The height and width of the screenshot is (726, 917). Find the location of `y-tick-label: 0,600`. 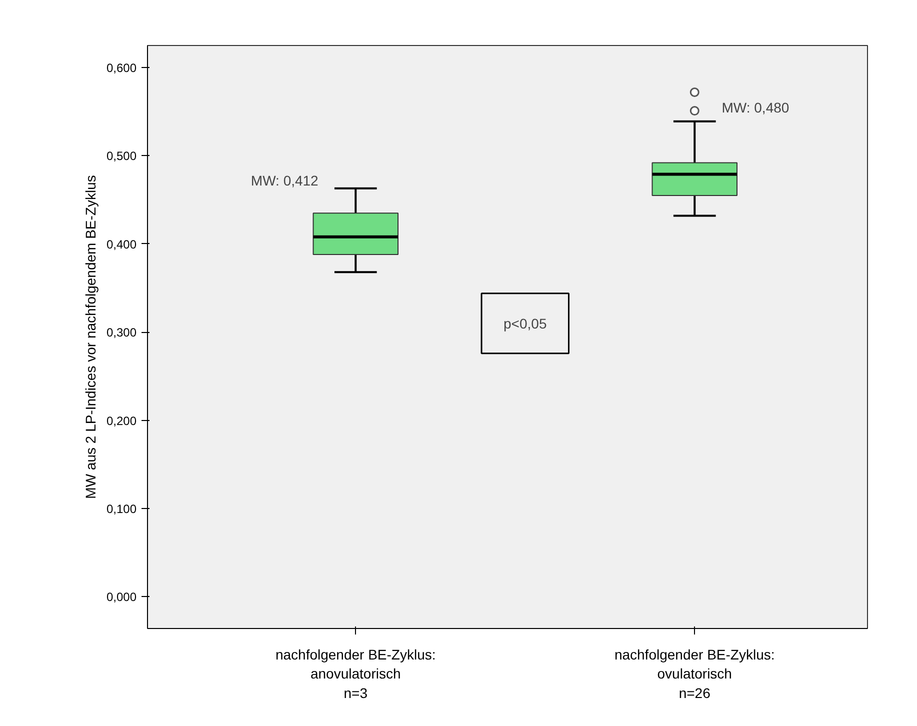

y-tick-label: 0,600 is located at coordinates (121, 68).